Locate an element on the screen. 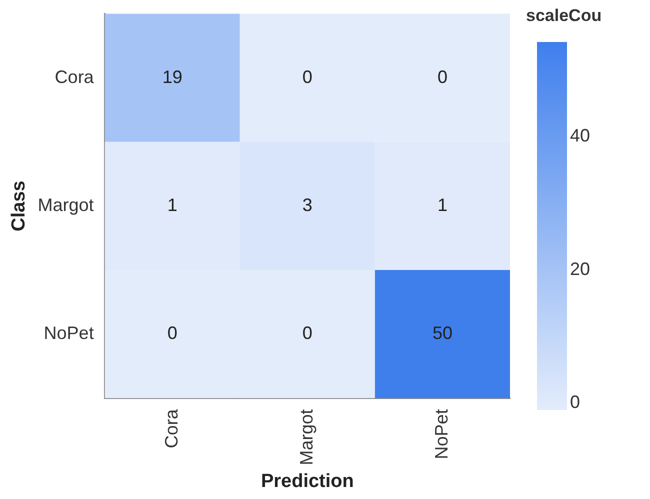  data-label: 3 is located at coordinates (307, 204).